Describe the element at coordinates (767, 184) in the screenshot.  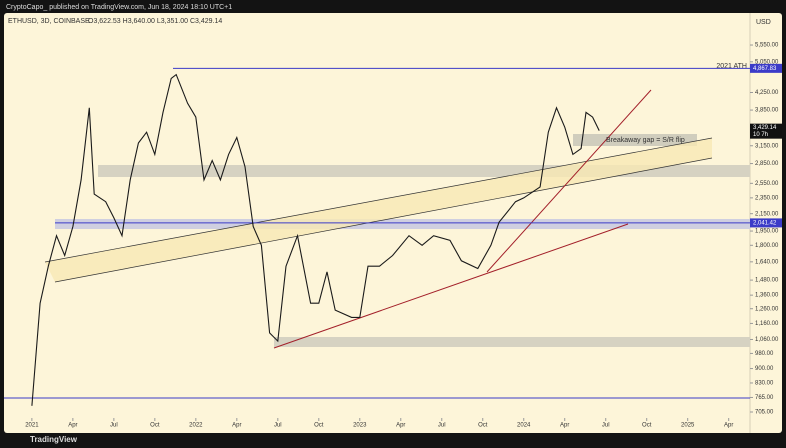
I see `y-tick-label: 2,550.00` at that location.